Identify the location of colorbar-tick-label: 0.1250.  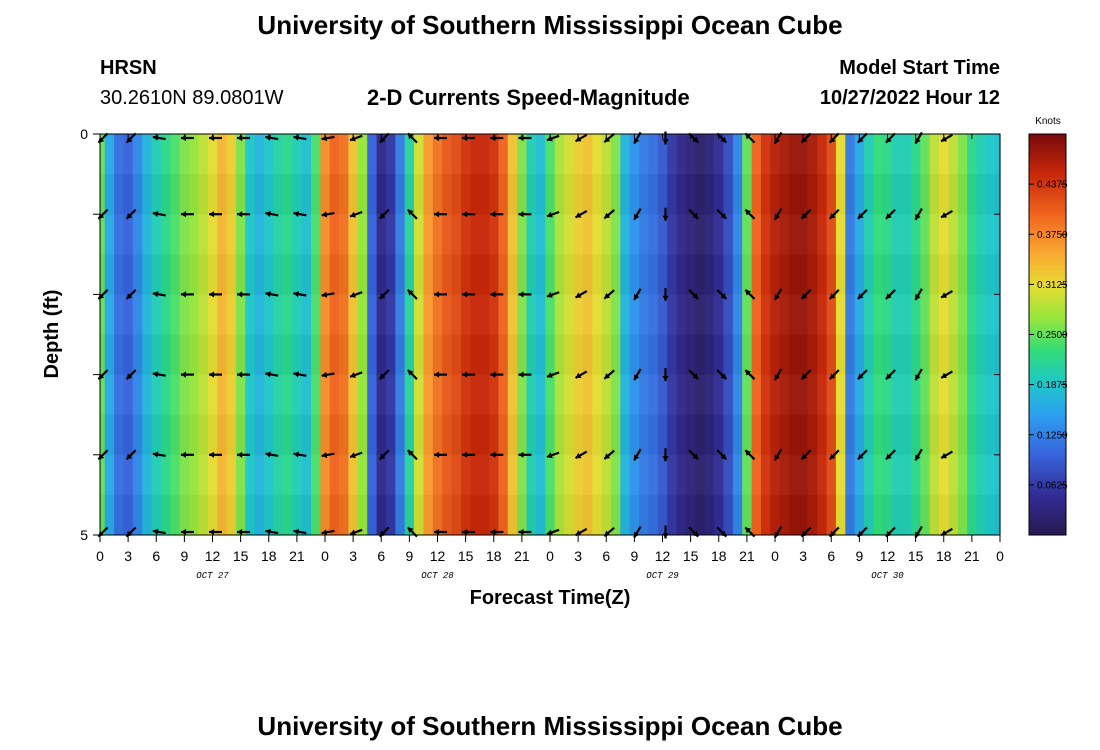
(1052, 435).